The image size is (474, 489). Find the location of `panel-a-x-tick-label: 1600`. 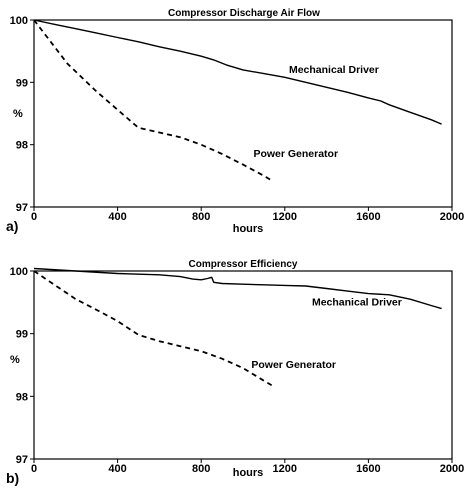

panel-a-x-tick-label: 1600 is located at coordinates (368, 217).